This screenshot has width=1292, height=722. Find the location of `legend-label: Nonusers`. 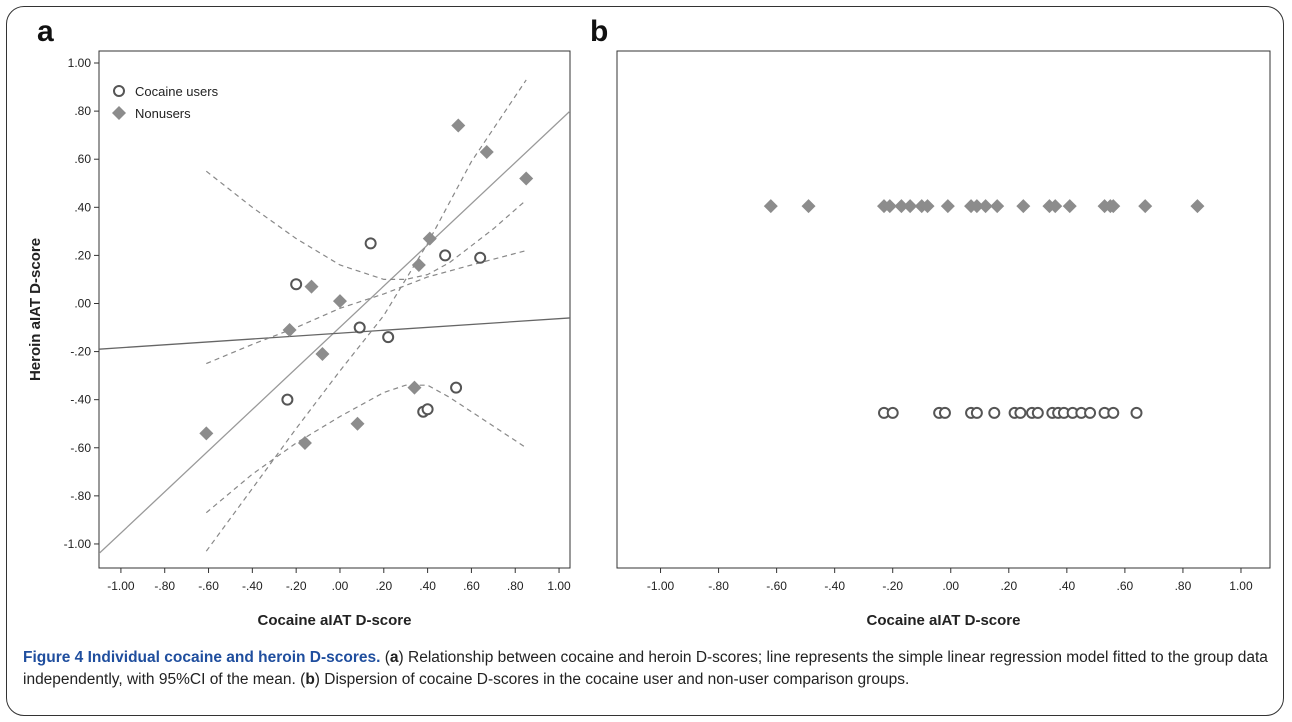

legend-label: Nonusers is located at coordinates (163, 113).